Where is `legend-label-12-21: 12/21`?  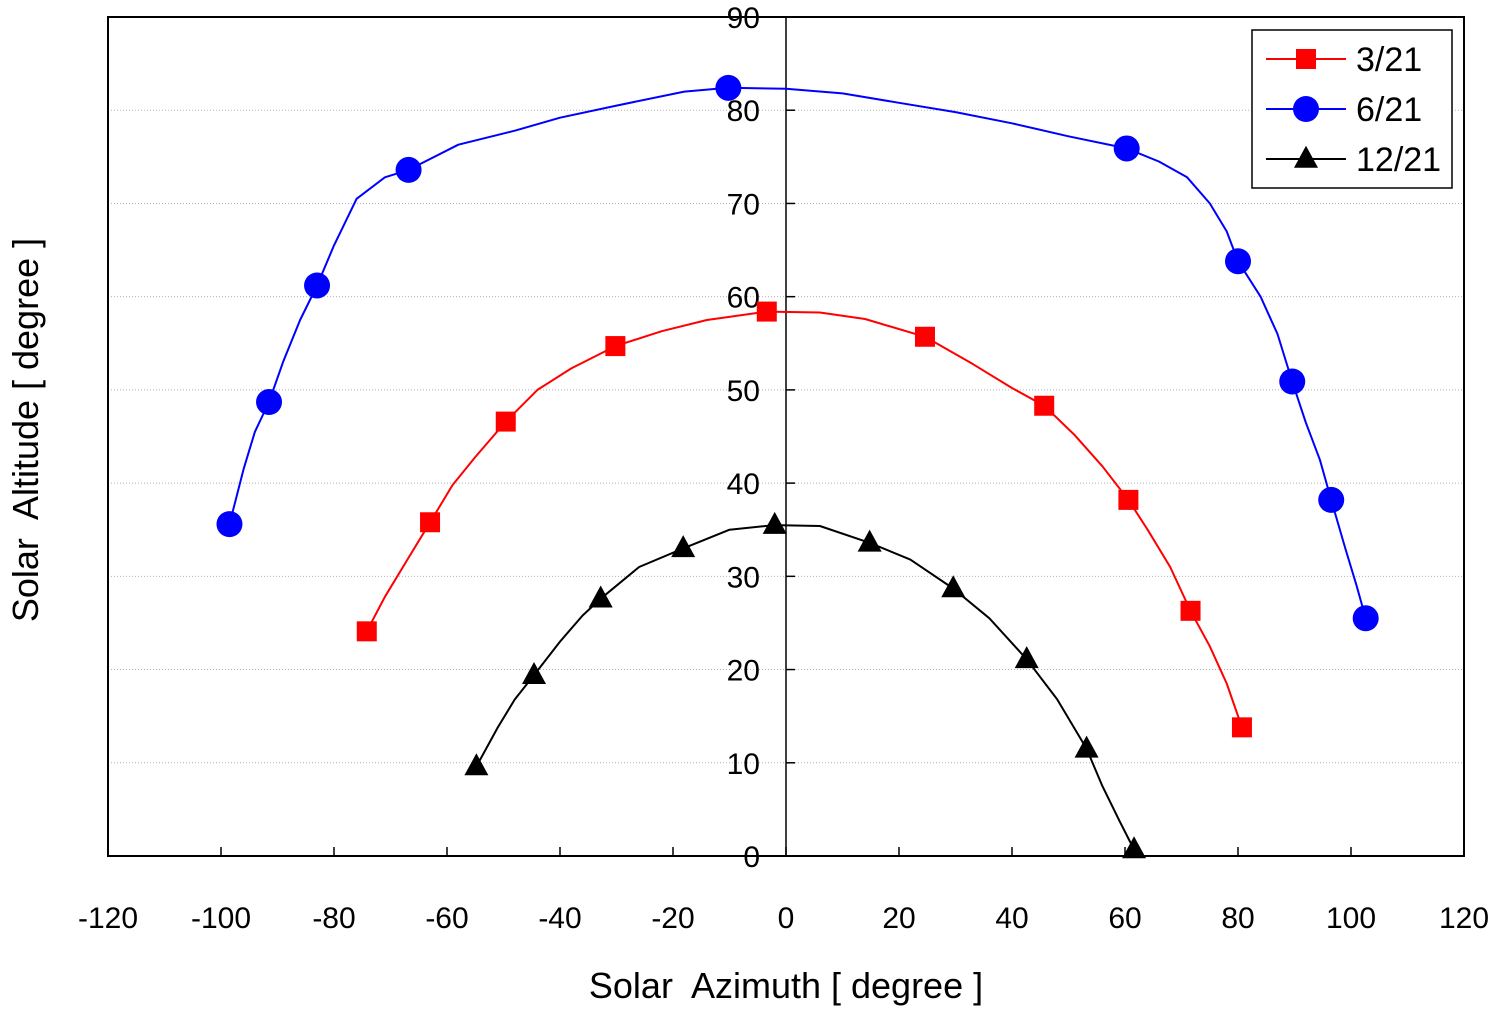 legend-label-12-21: 12/21 is located at coordinates (1398, 160).